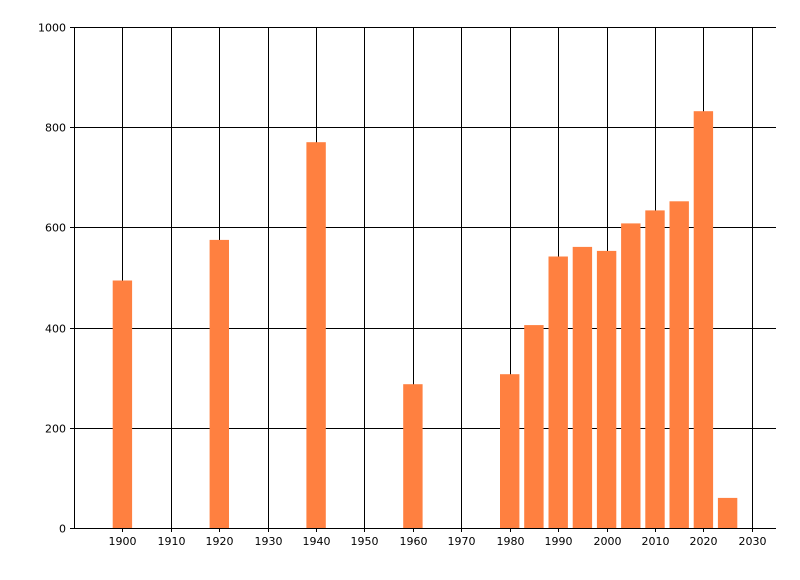  Describe the element at coordinates (62, 529) in the screenshot. I see `y-tick-label: 0` at that location.